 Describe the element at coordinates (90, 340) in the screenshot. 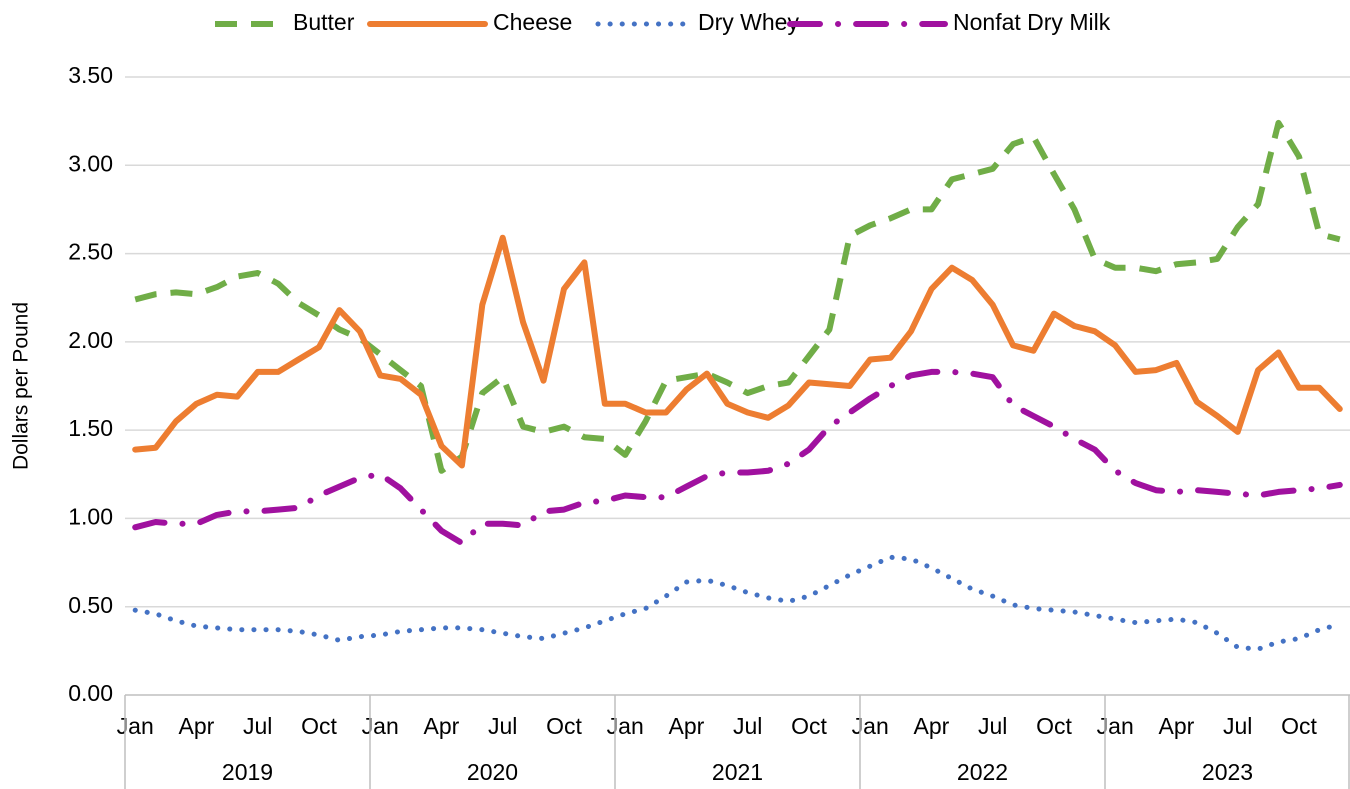

I see `y-tick-label: 2.00` at that location.